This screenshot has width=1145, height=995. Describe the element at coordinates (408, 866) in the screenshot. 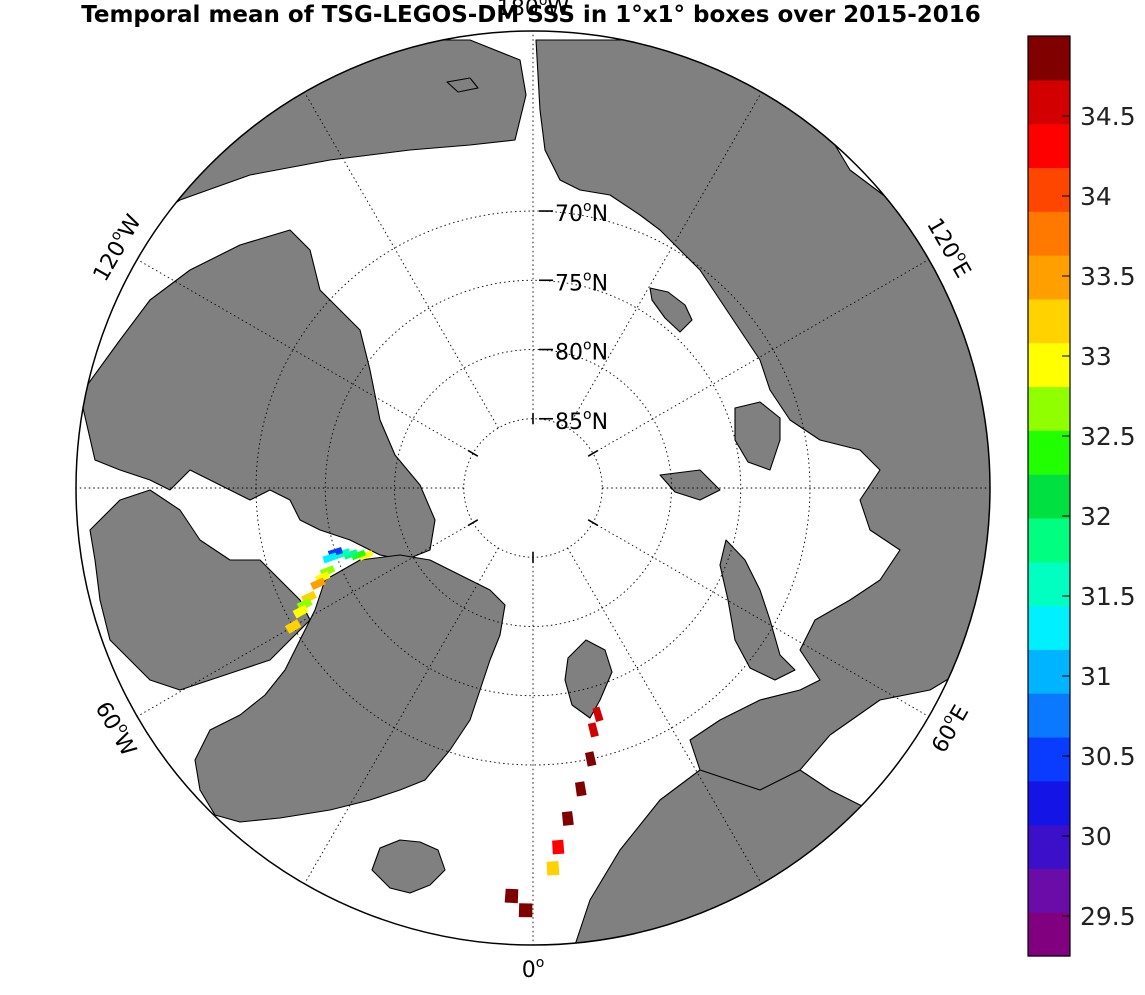

I see `land-iceland` at that location.